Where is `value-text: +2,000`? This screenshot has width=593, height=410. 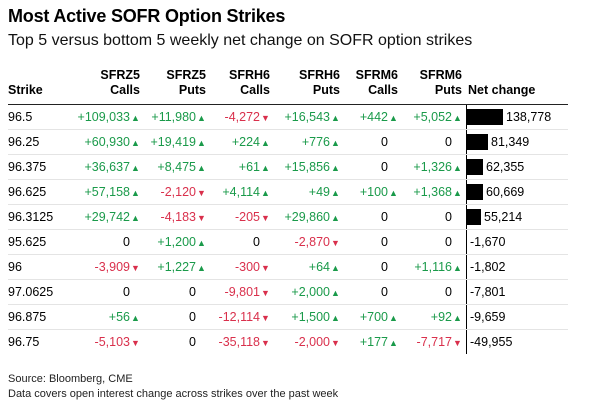 value-text: +2,000 is located at coordinates (310, 292).